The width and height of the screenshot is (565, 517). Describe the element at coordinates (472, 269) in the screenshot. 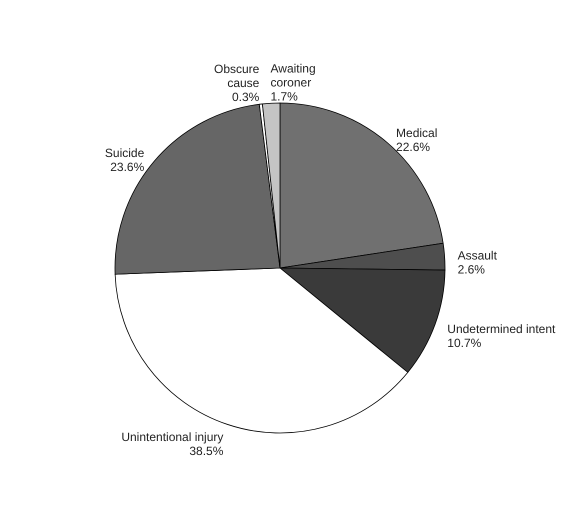

I see `data-label: 2.6%` at that location.